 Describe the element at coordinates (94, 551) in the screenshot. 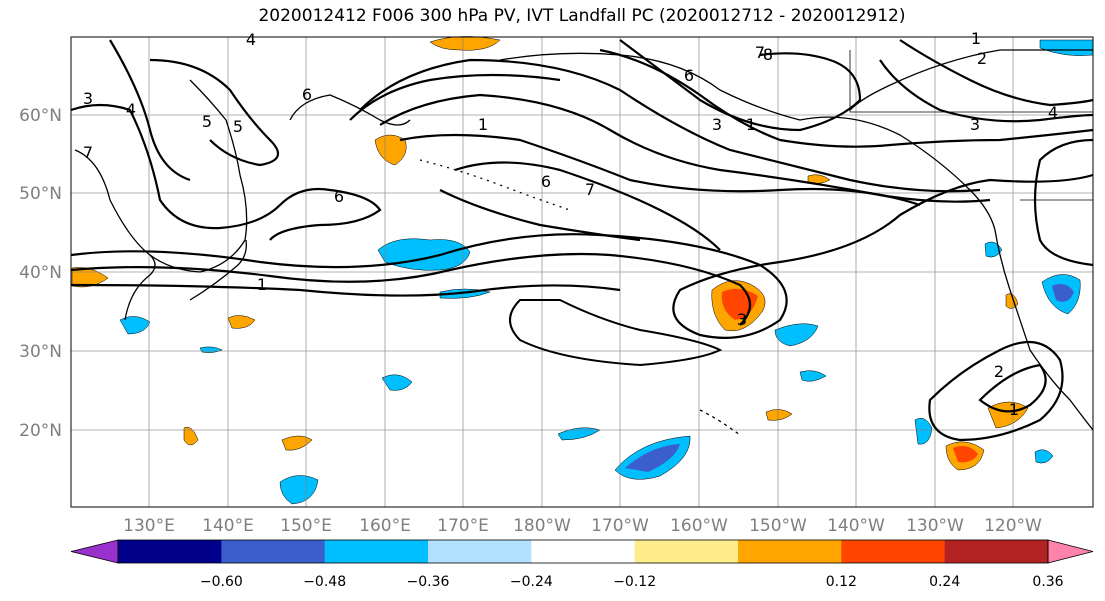

I see `colorbar-extend-low` at that location.